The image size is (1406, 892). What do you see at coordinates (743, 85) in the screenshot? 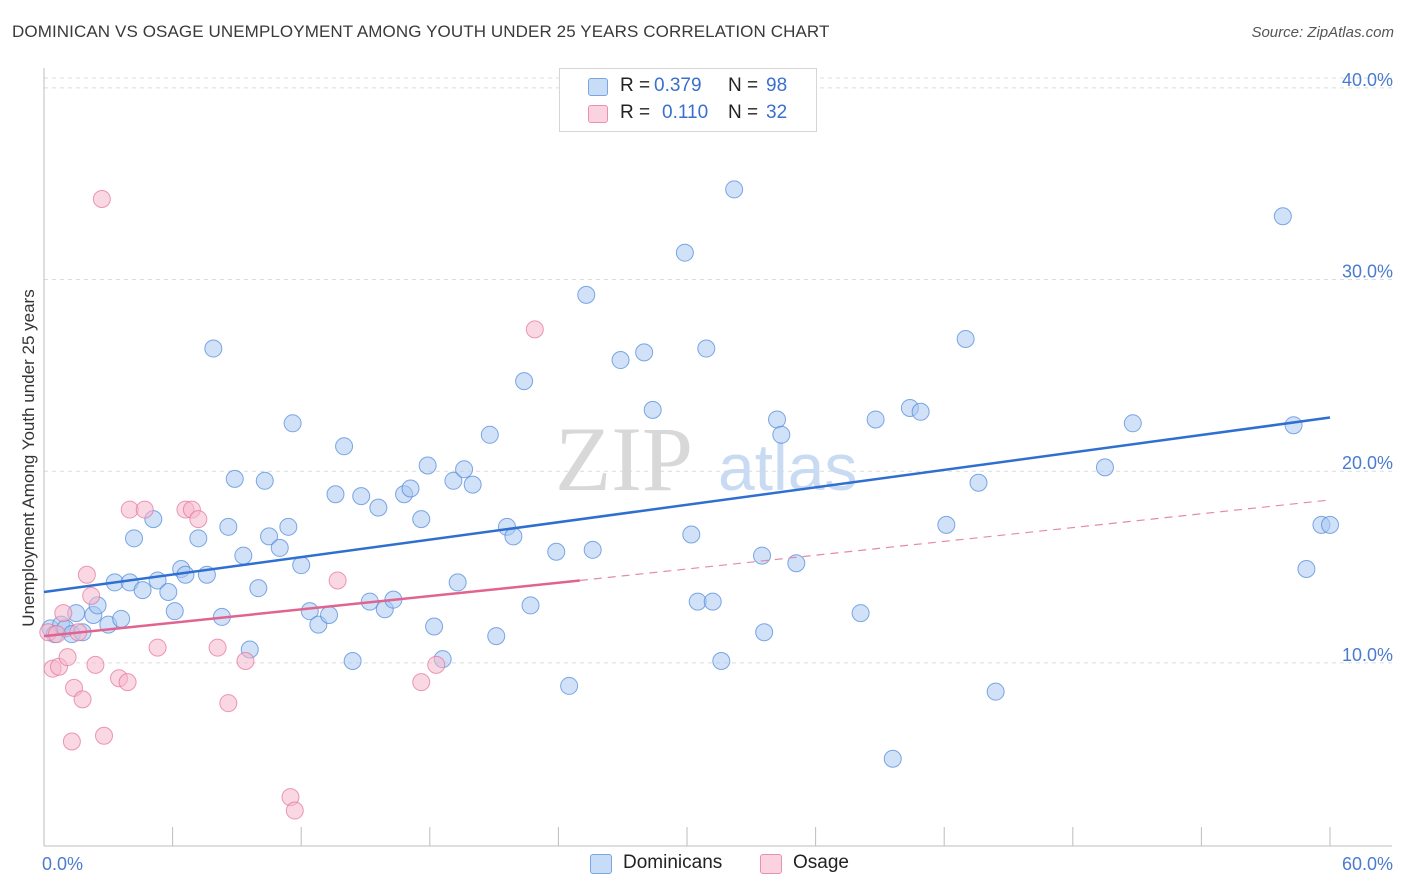
I see `legend-n-label: N =` at bounding box center [743, 85].